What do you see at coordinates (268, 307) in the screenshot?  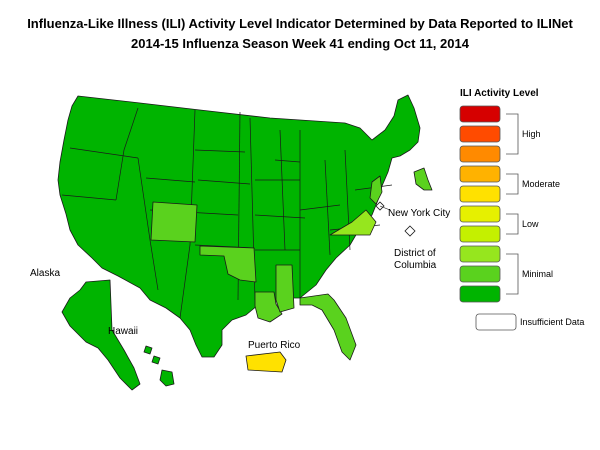 I see `state-louisiana` at bounding box center [268, 307].